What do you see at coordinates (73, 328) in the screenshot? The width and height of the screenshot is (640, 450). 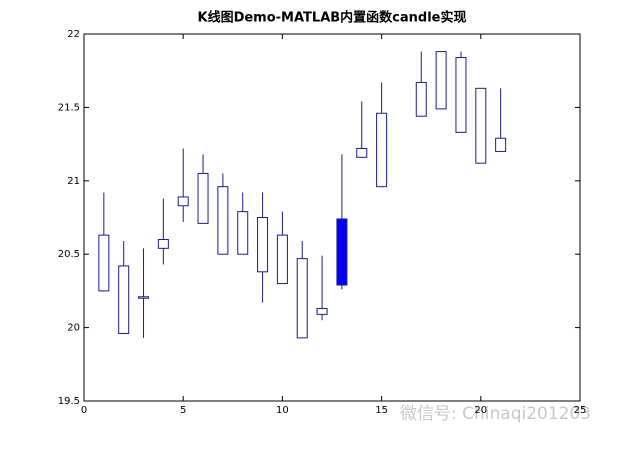 I see `y-tick-label: 20` at bounding box center [73, 328].